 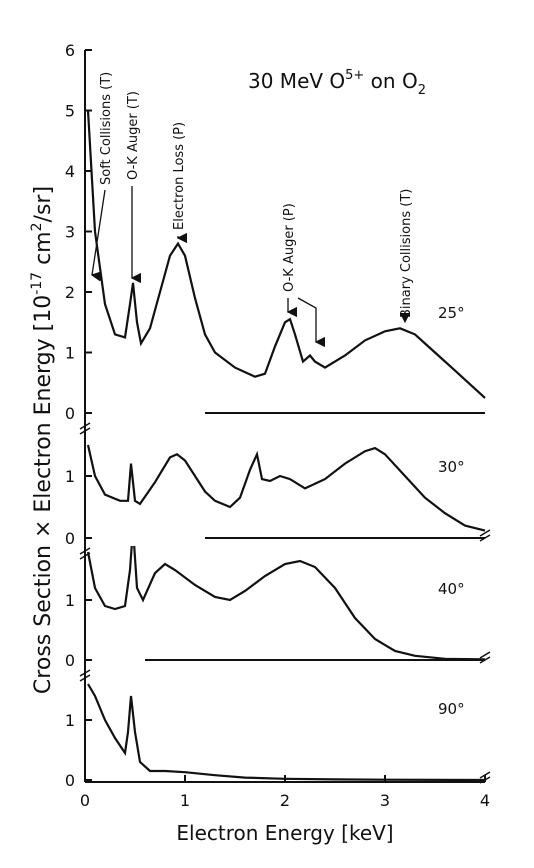 I want to click on x-tick-label: 2, so click(x=285, y=800).